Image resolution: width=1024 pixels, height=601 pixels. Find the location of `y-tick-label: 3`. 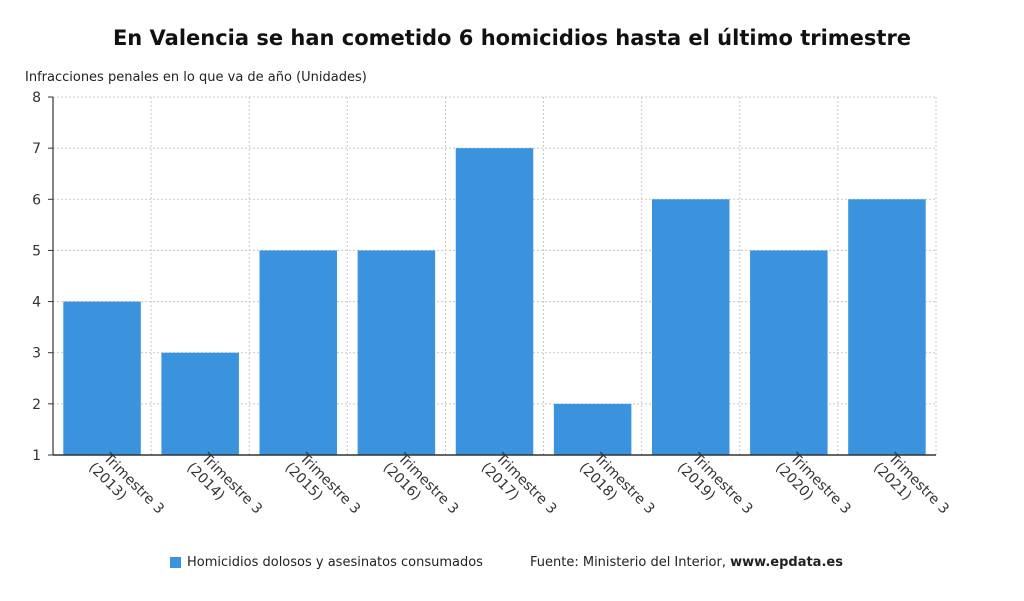

y-tick-label: 3 is located at coordinates (36, 354).